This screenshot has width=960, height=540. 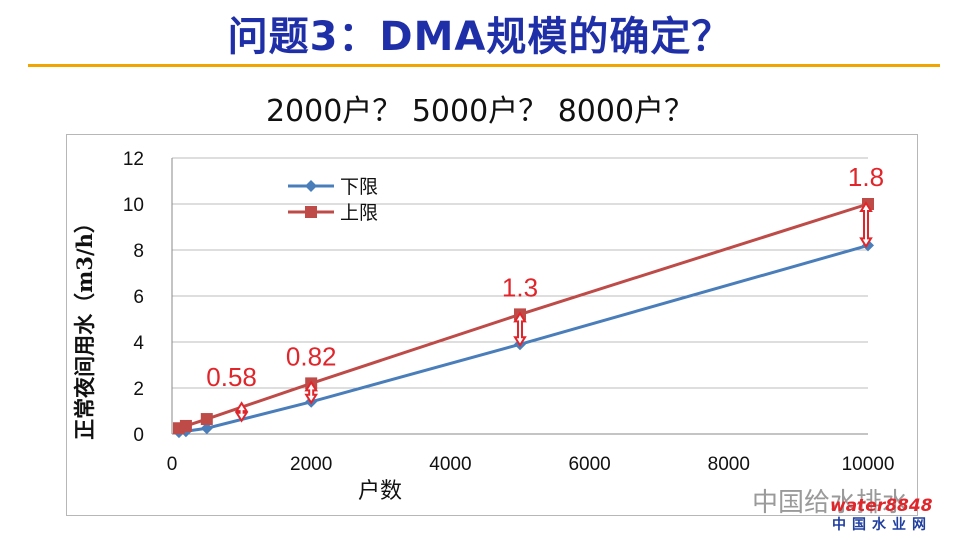 I want to click on y-tick-label: 0, so click(x=138, y=435).